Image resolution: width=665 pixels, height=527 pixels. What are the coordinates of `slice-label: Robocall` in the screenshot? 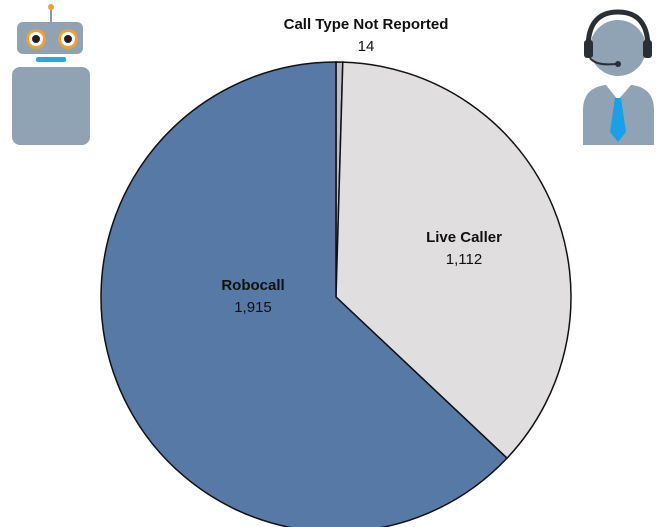 It's located at (252, 285).